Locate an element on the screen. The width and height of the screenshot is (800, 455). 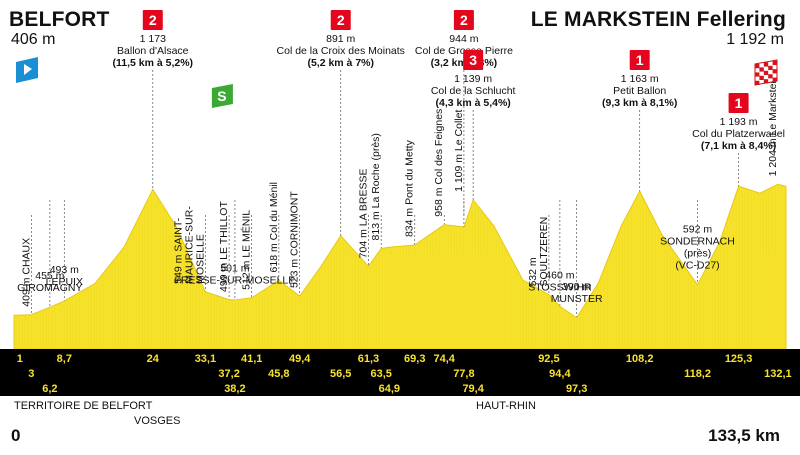
waypoint-label: SOULTZEREN is located at coordinates (544, 252).